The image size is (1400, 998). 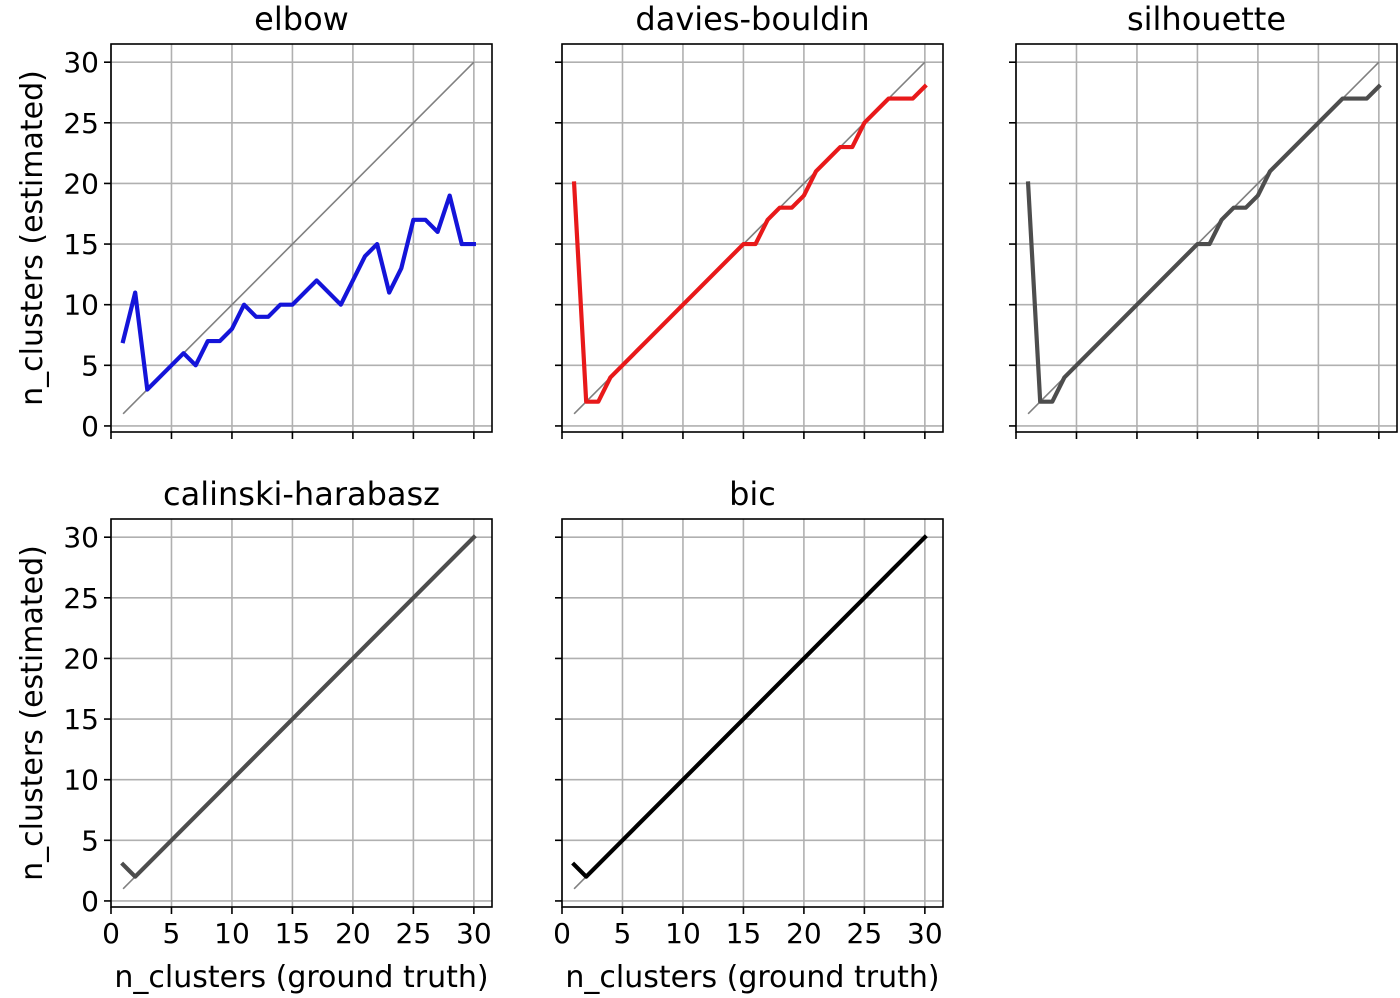 I want to click on subplot-title: silhouette, so click(x=1206, y=19).